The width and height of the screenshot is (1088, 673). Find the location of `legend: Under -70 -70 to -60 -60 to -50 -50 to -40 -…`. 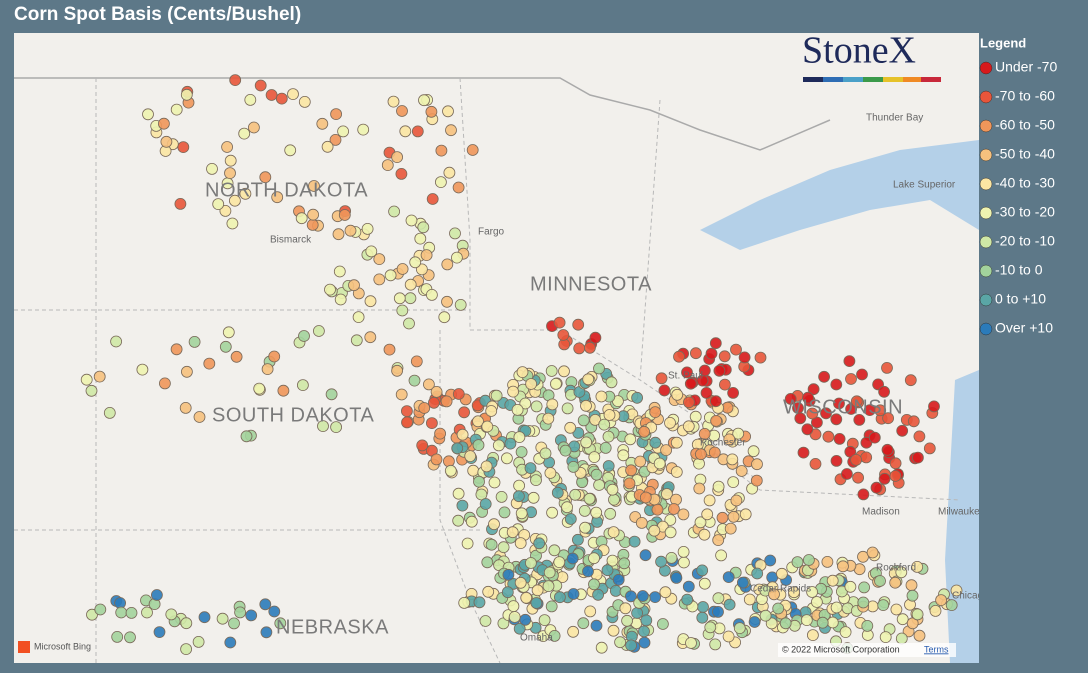

legend: Under -70 -70 to -60 -60 to -50 -50 to -40 -… is located at coordinates (1018, 197).